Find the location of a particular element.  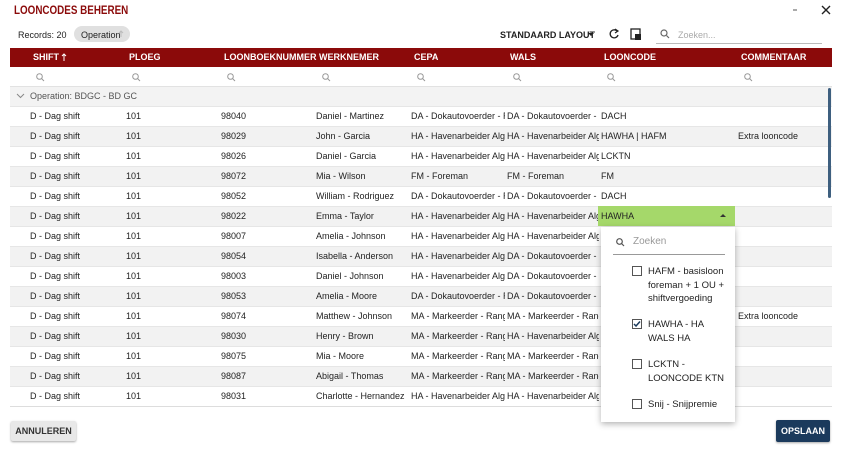

table-cell: Extra looncode is located at coordinates (768, 316).